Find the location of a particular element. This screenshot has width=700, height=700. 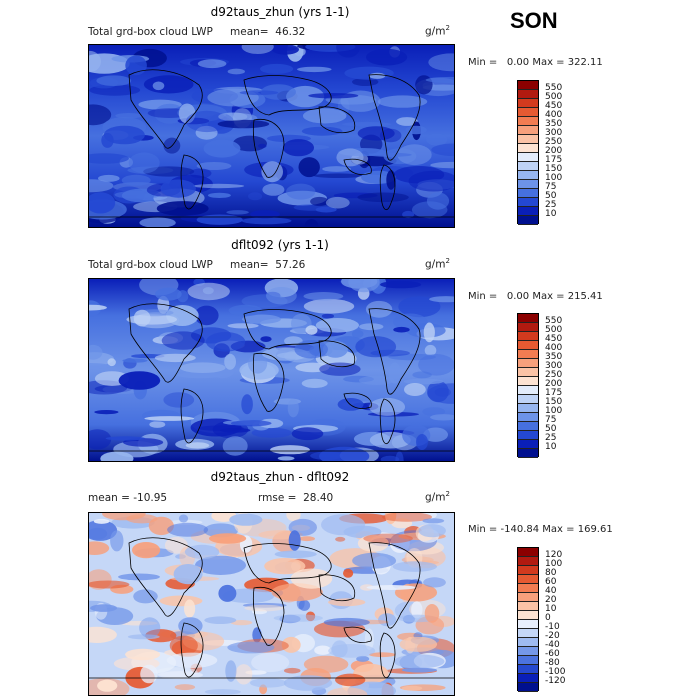

panel3-colorbar-labels: 120 100 80 60 40 20 10 0 -10 -20 -40 -60 -80 -100 -120 is located at coordinates (565, 619).